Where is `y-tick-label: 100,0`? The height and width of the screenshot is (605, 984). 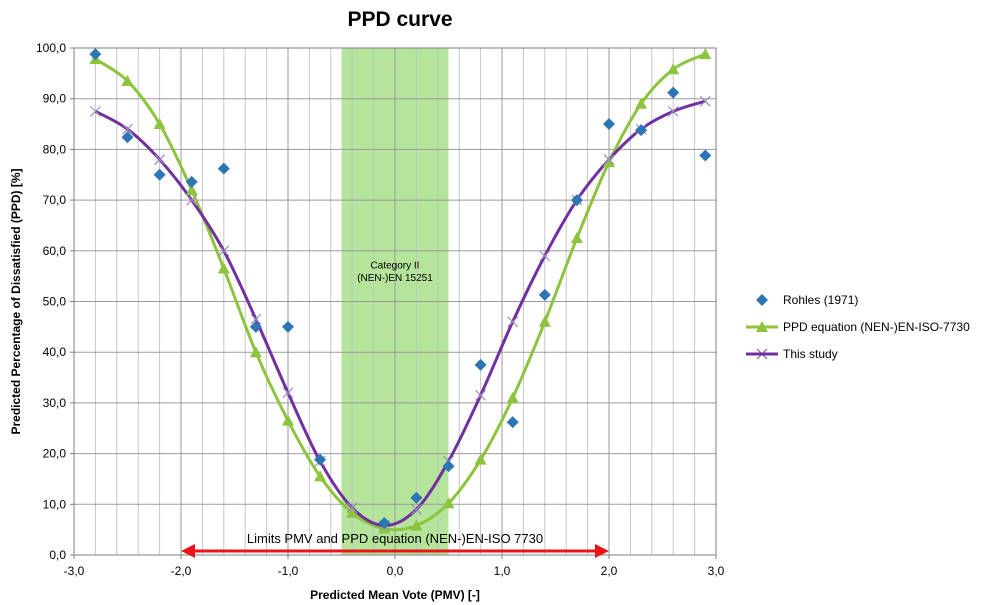
y-tick-label: 100,0 is located at coordinates (51, 48).